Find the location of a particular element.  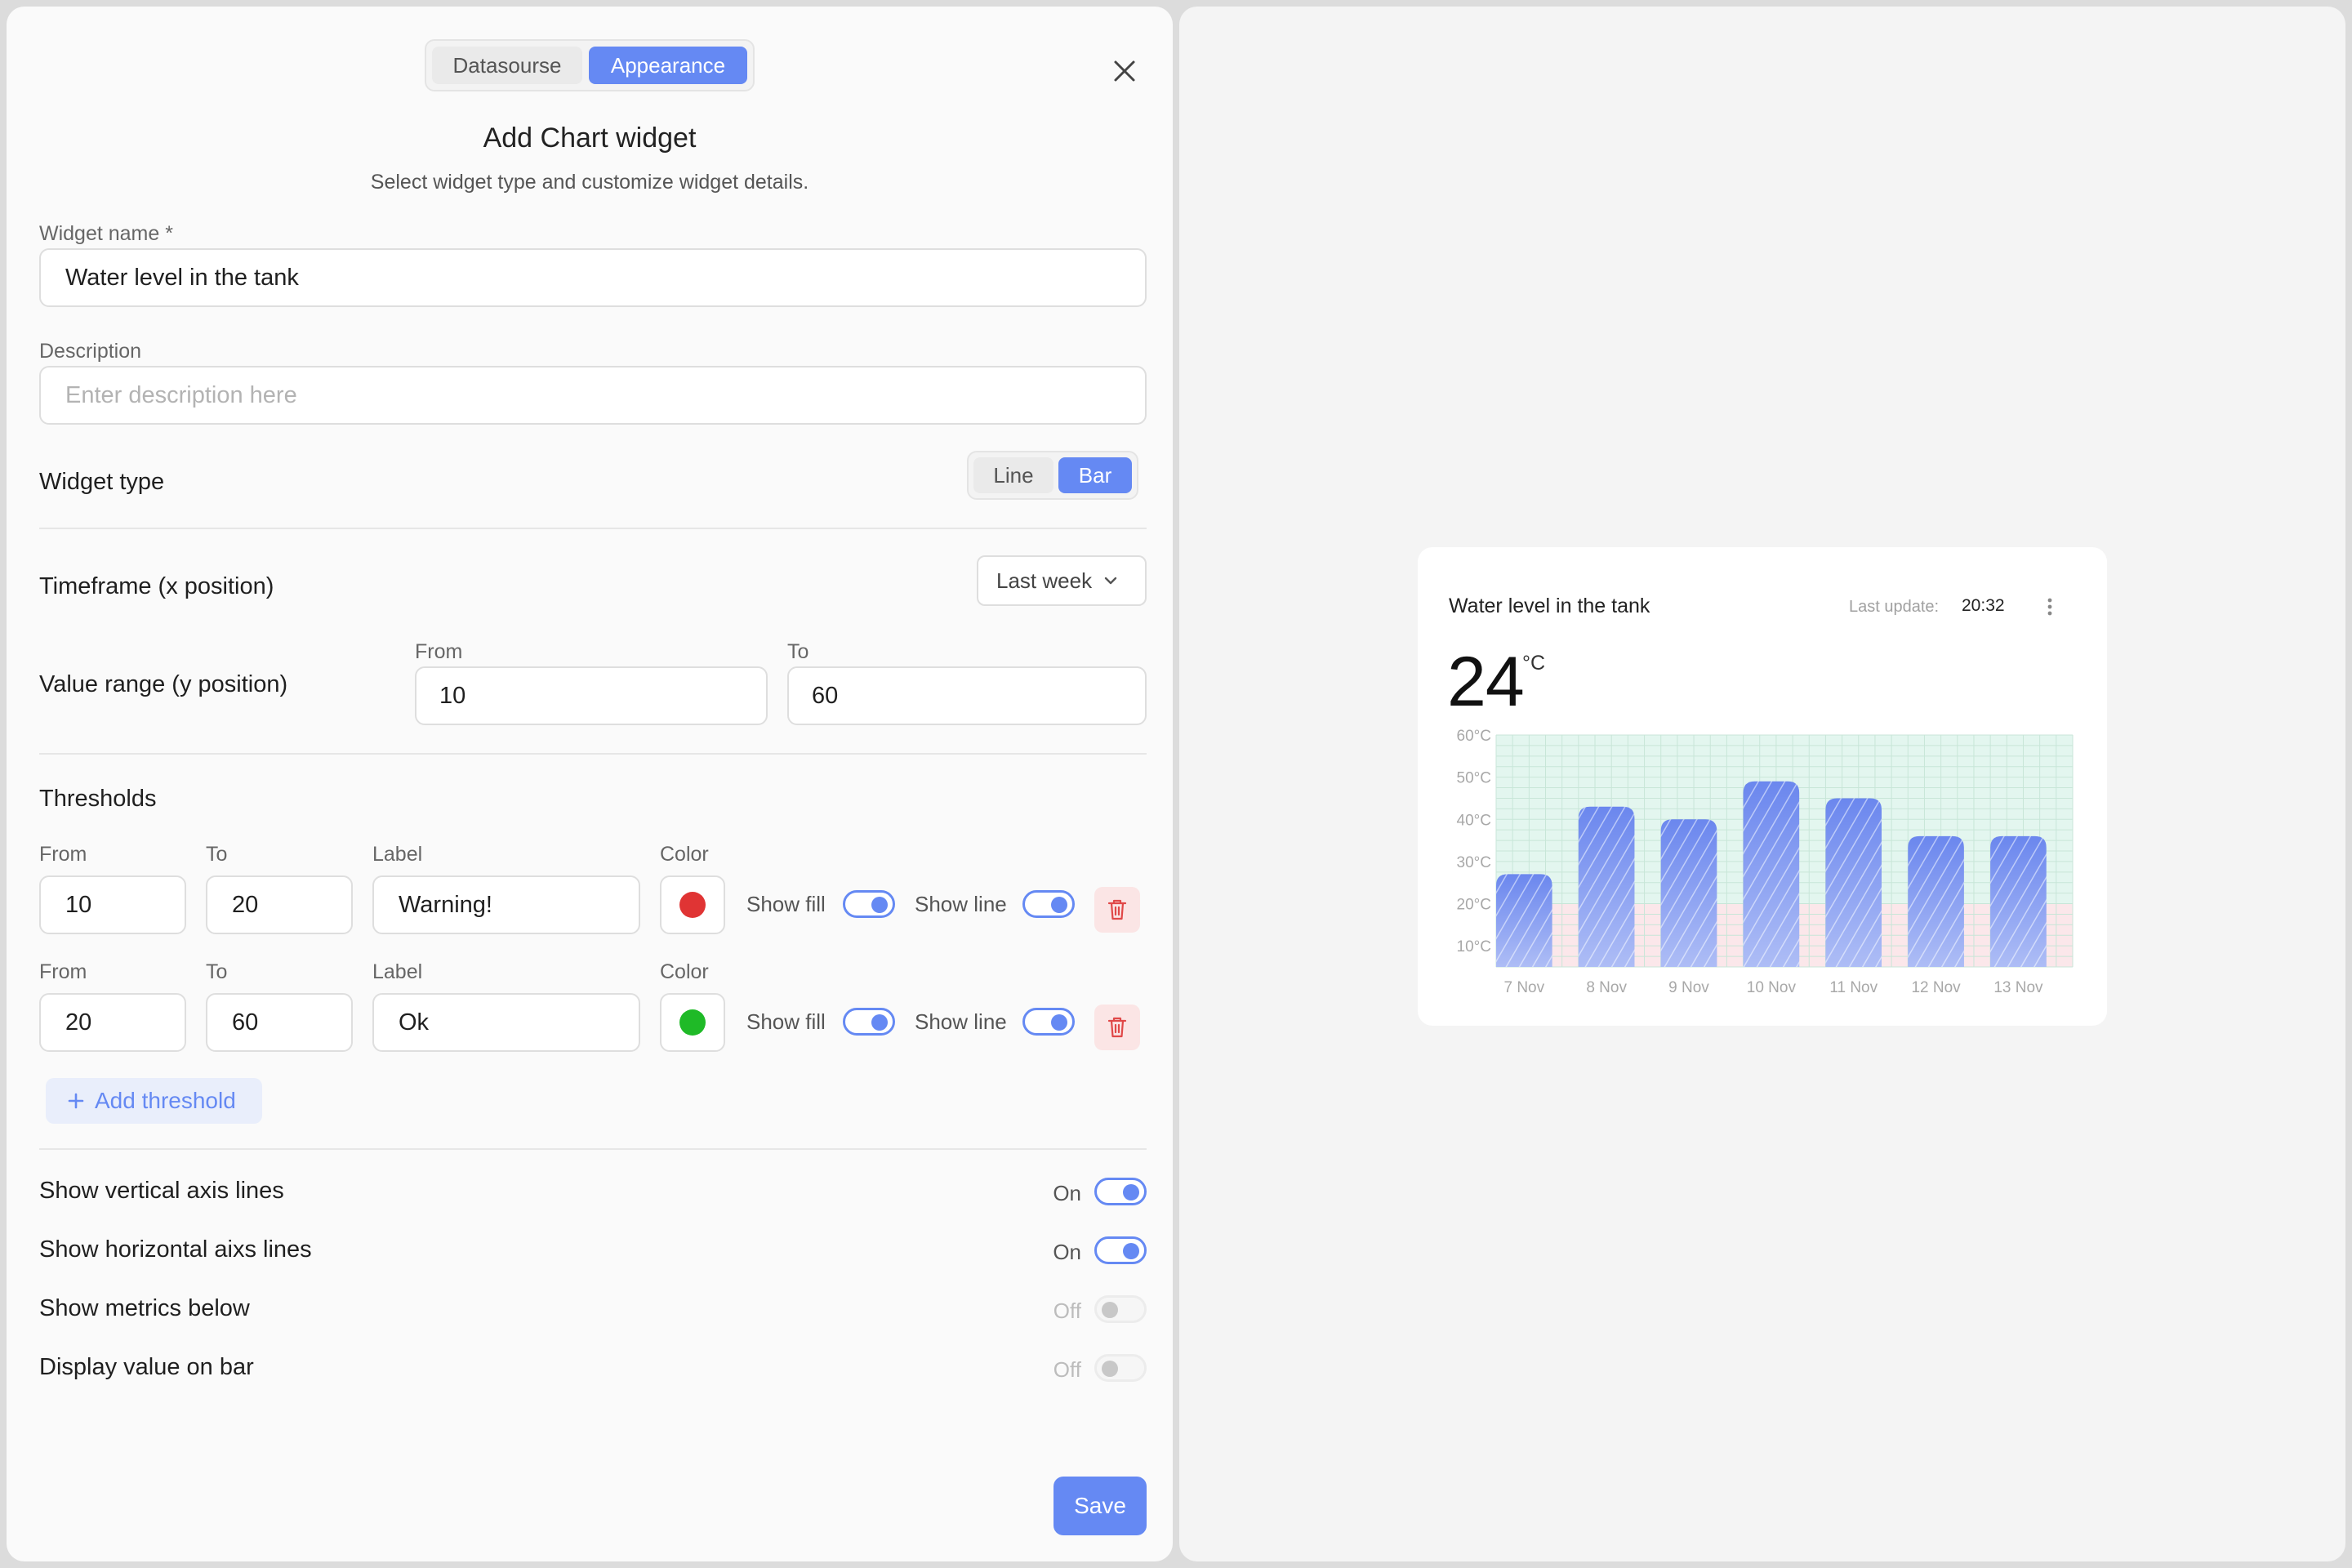

more-options-icon is located at coordinates (2050, 607).